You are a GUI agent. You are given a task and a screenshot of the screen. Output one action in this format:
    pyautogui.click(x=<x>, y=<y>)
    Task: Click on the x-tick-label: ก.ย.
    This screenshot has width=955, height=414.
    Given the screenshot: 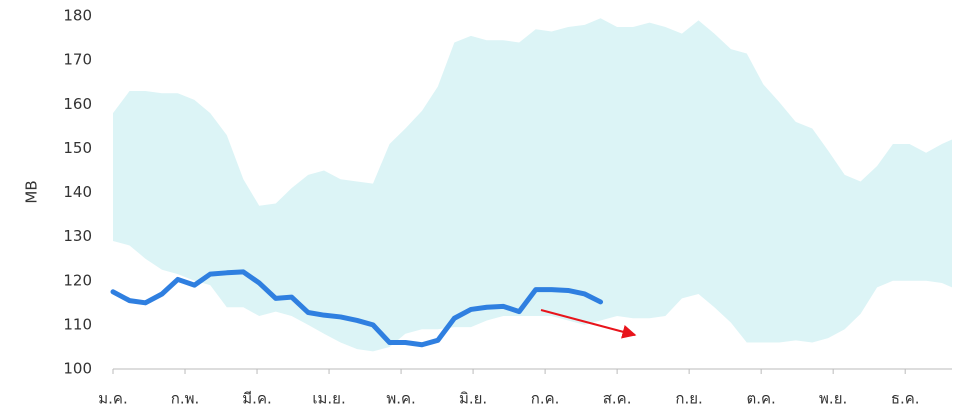 What is the action you would take?
    pyautogui.click(x=688, y=399)
    